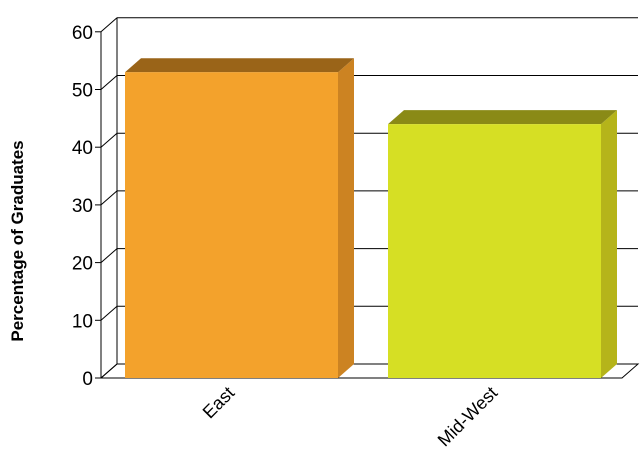  Describe the element at coordinates (17, 240) in the screenshot. I see `y-axis-label: Percentage of Graduates` at that location.